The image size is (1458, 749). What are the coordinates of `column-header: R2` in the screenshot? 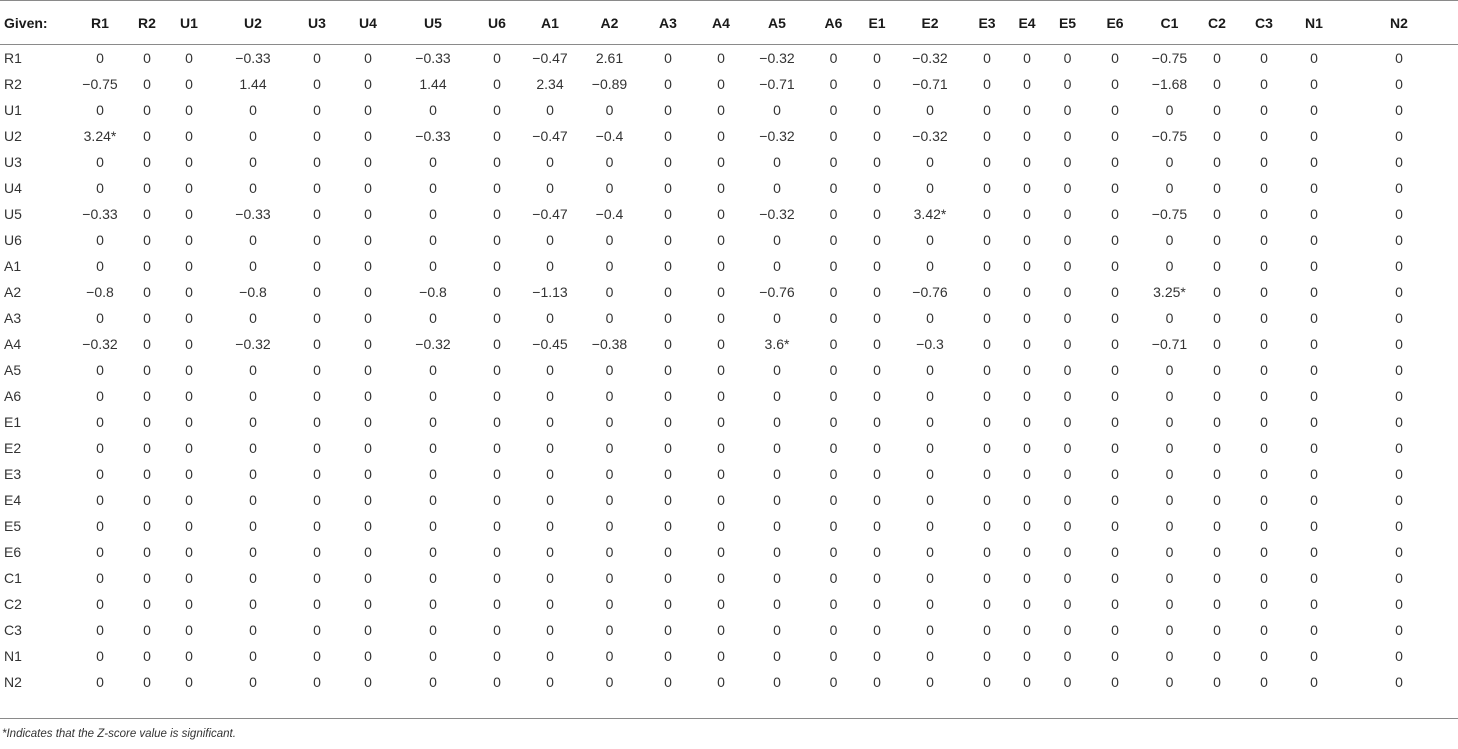 It's located at (147, 22).